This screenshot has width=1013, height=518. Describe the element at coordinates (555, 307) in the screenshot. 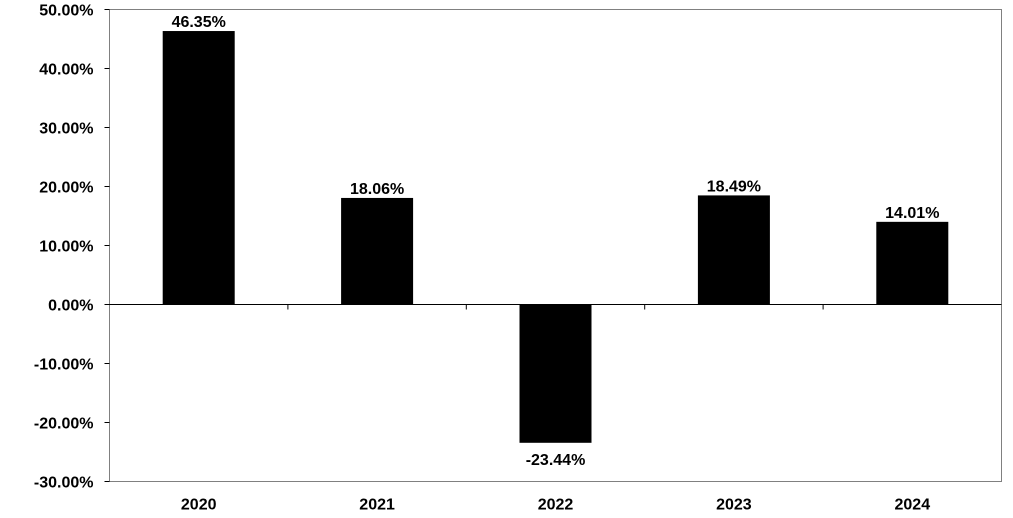

I see `x-axis-ticks` at that location.